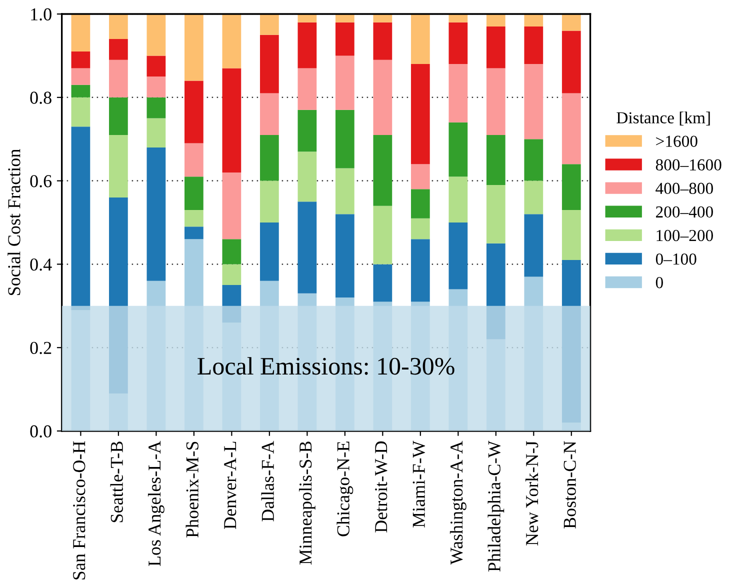 This screenshot has height=584, width=736. I want to click on legend-label: 0, so click(659, 282).